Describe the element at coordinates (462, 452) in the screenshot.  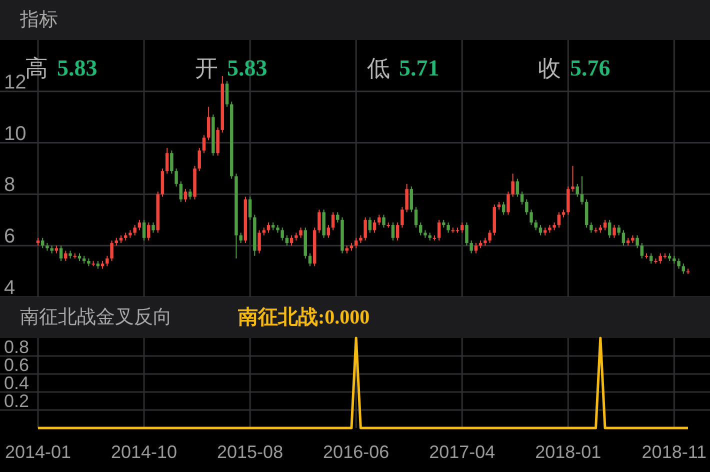
I see `x-tick-label: 2017-04` at that location.